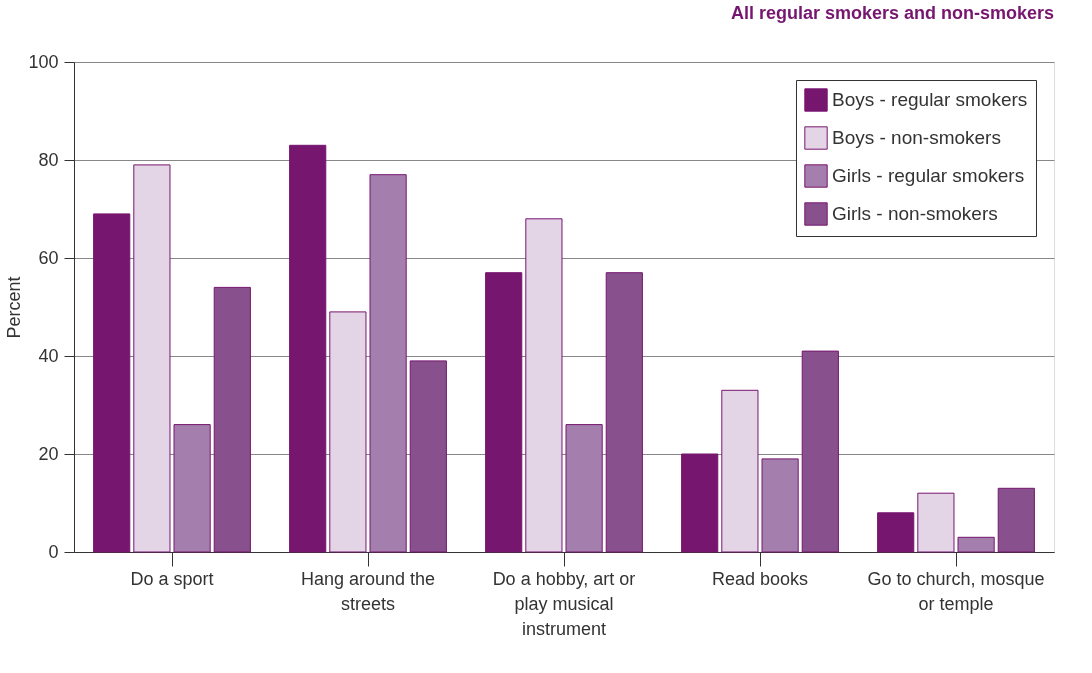 This screenshot has height=673, width=1092. I want to click on y-tick-label: 100, so click(43, 61).